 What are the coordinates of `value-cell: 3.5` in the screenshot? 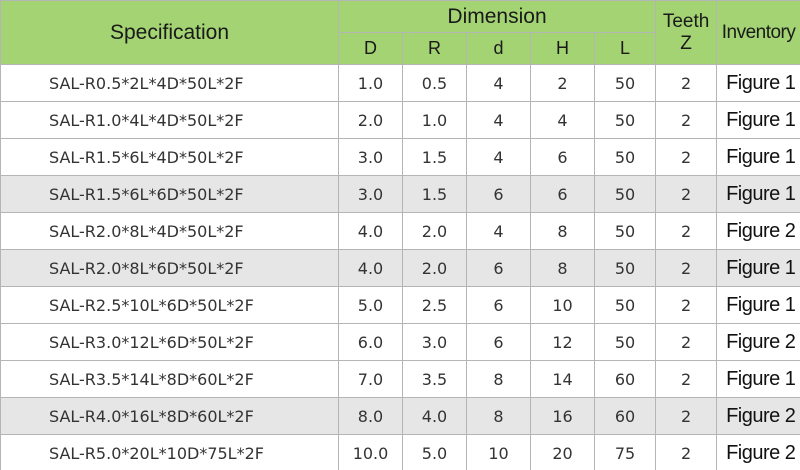 It's located at (434, 379).